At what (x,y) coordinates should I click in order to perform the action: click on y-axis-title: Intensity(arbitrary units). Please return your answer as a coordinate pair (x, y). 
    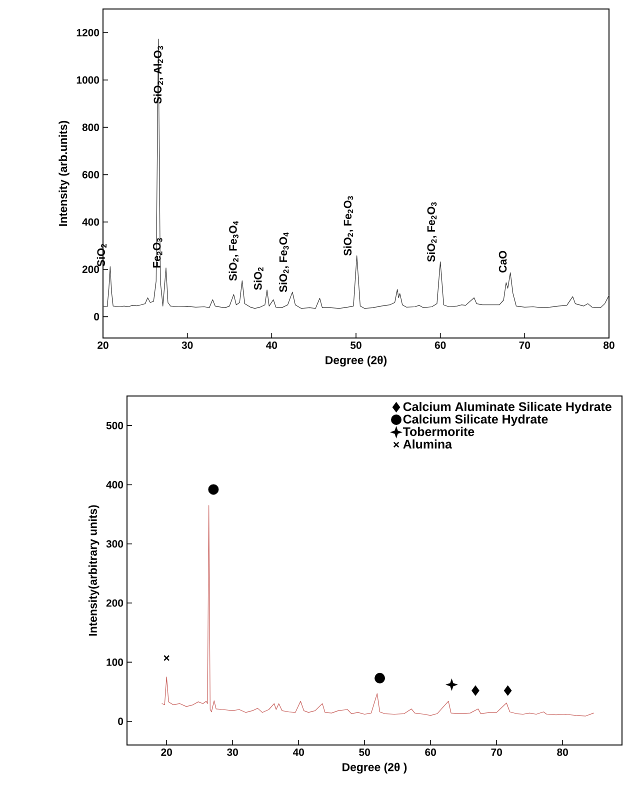
    Looking at the image, I should click on (94, 570).